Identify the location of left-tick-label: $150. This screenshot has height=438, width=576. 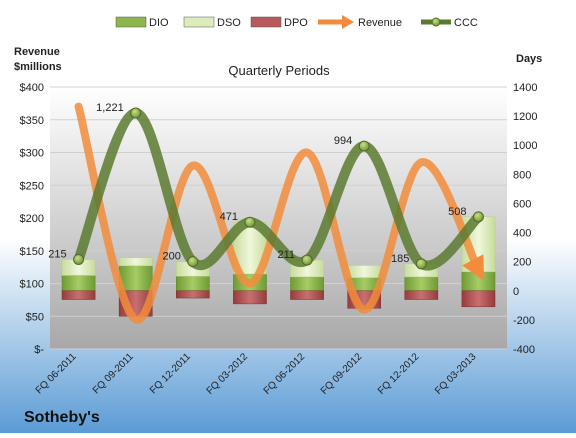
(32, 252).